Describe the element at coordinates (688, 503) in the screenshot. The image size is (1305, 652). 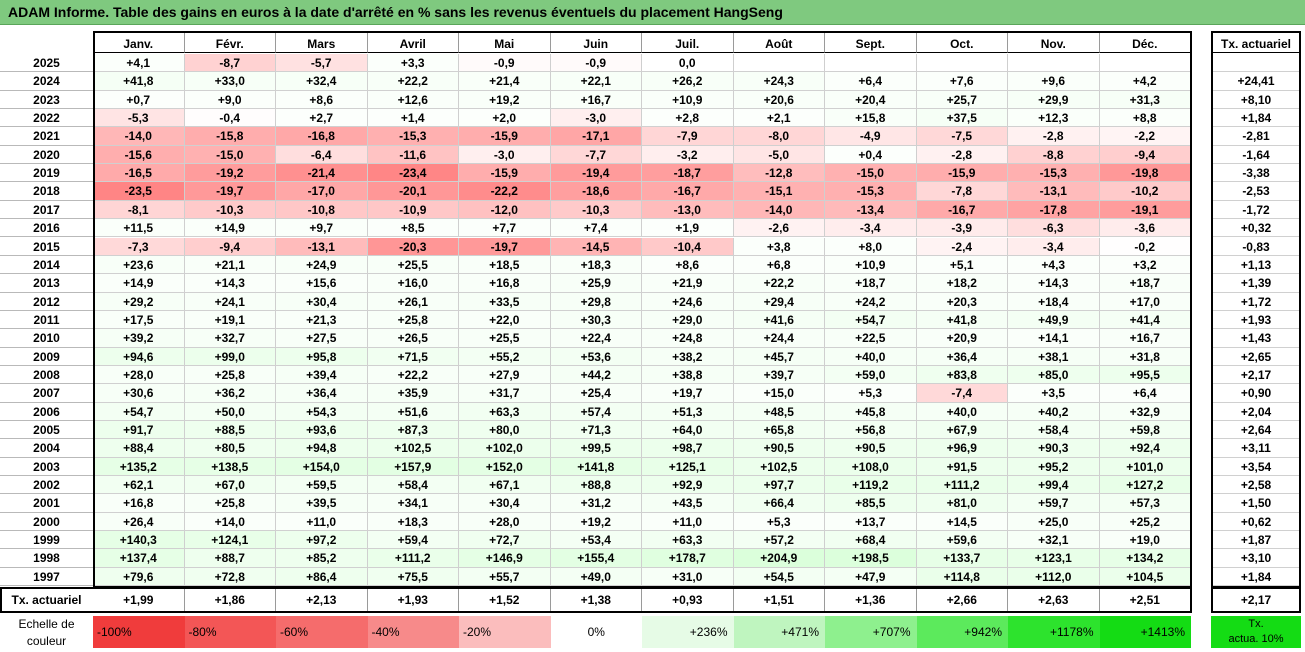
I see `table-cell: +43,5` at that location.